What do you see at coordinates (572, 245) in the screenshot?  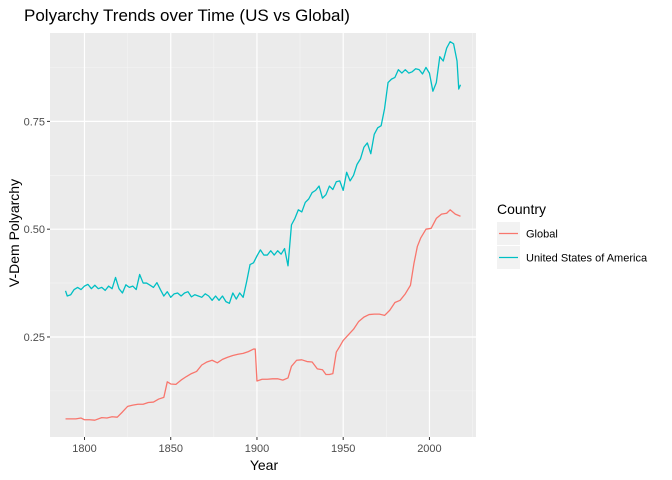 I see `legend-items: Global United States of America` at bounding box center [572, 245].